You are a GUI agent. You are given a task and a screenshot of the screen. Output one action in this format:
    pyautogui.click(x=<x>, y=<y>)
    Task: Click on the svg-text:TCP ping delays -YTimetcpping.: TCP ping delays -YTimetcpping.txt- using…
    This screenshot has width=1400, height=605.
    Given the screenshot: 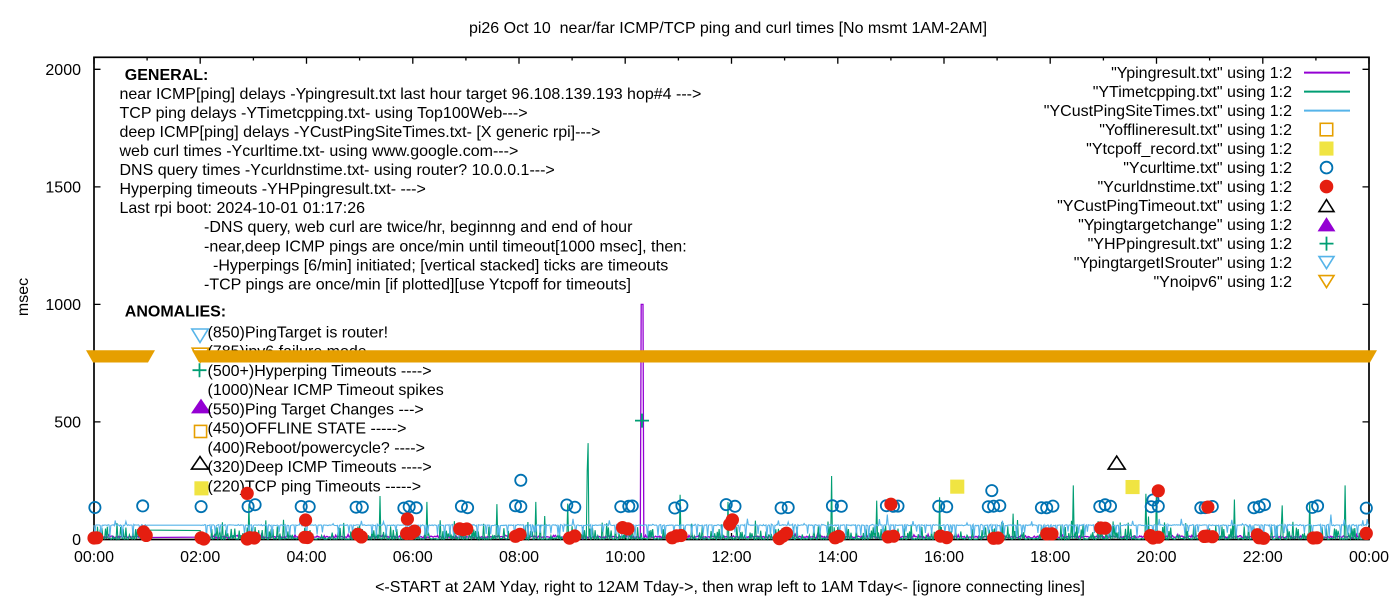 What is the action you would take?
    pyautogui.click(x=324, y=113)
    